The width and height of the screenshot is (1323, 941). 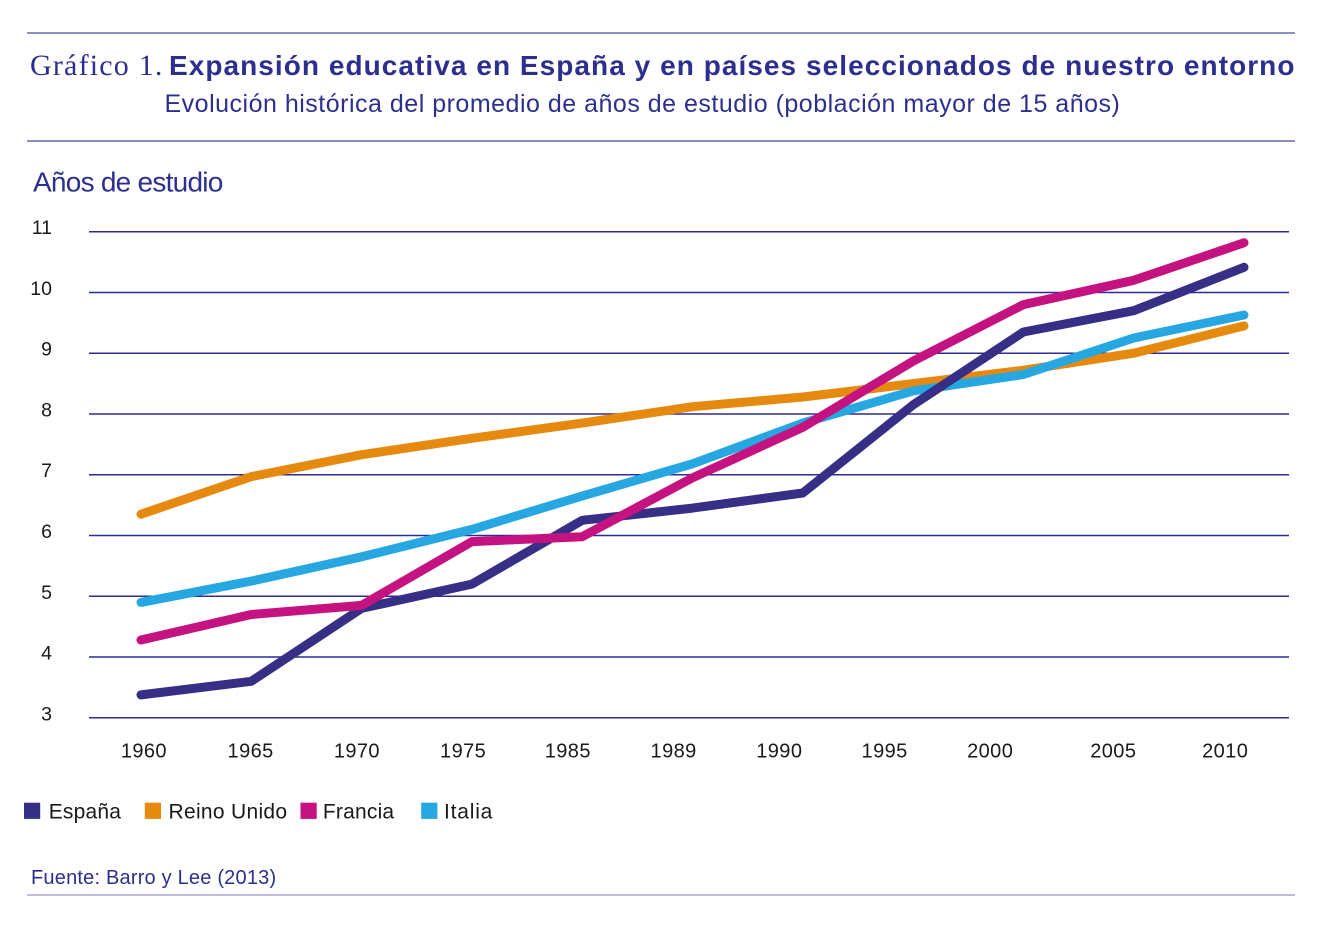 What do you see at coordinates (46, 532) in the screenshot?
I see `svg-text: 6` at bounding box center [46, 532].